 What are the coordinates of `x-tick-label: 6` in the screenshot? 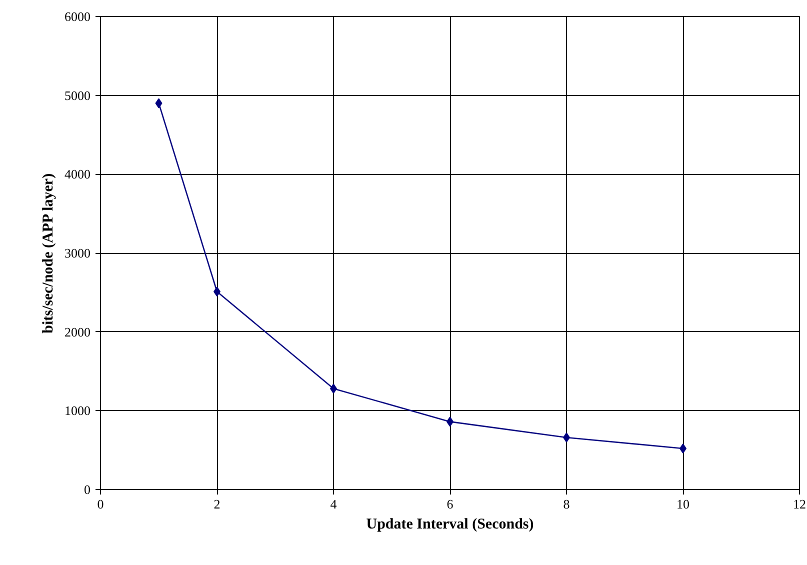 It's located at (450, 504).